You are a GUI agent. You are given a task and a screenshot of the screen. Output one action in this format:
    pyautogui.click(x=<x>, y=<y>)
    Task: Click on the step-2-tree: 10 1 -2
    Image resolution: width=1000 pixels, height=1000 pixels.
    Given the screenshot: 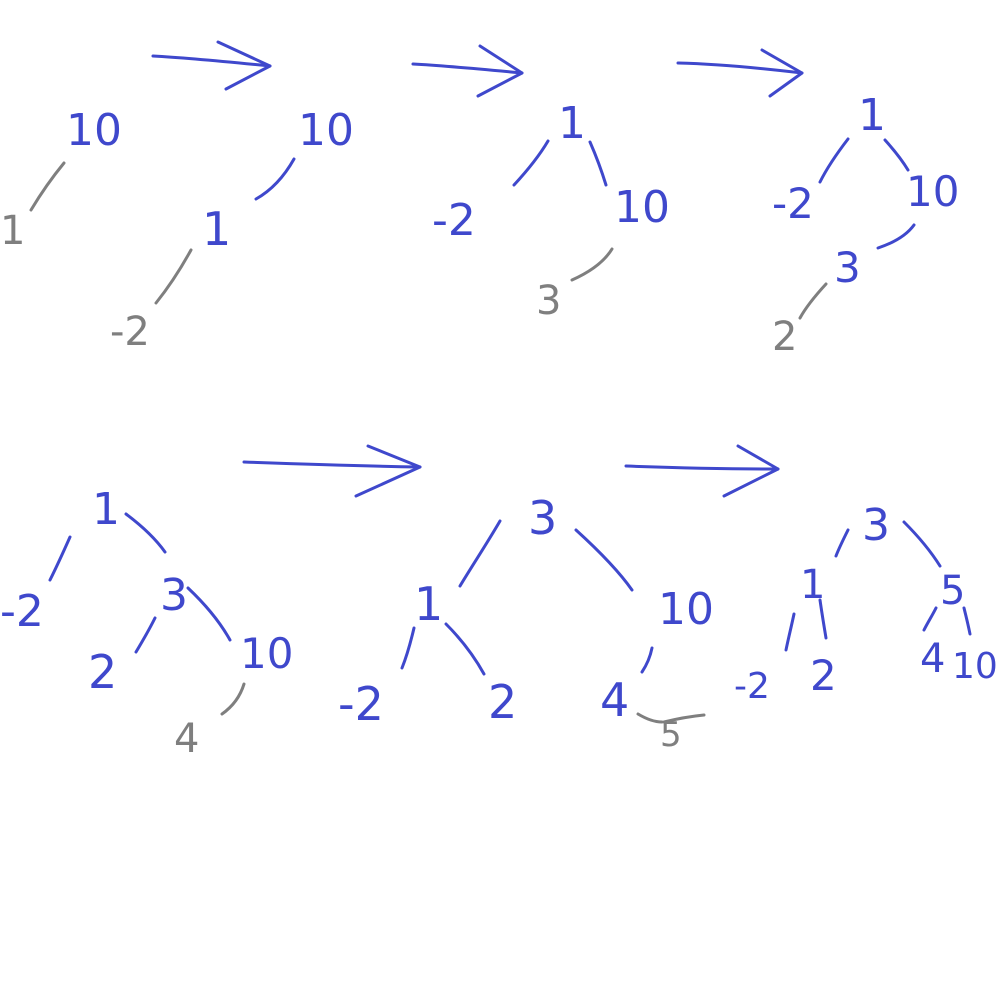 What is the action you would take?
    pyautogui.click(x=232, y=230)
    